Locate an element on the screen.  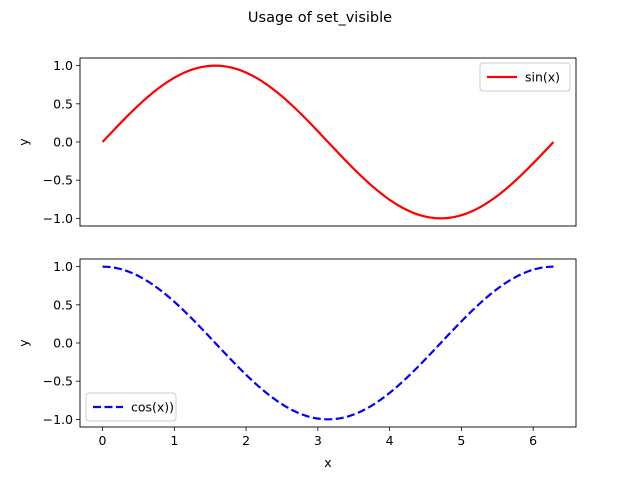
legend-label: cos(x)) is located at coordinates (152, 407).